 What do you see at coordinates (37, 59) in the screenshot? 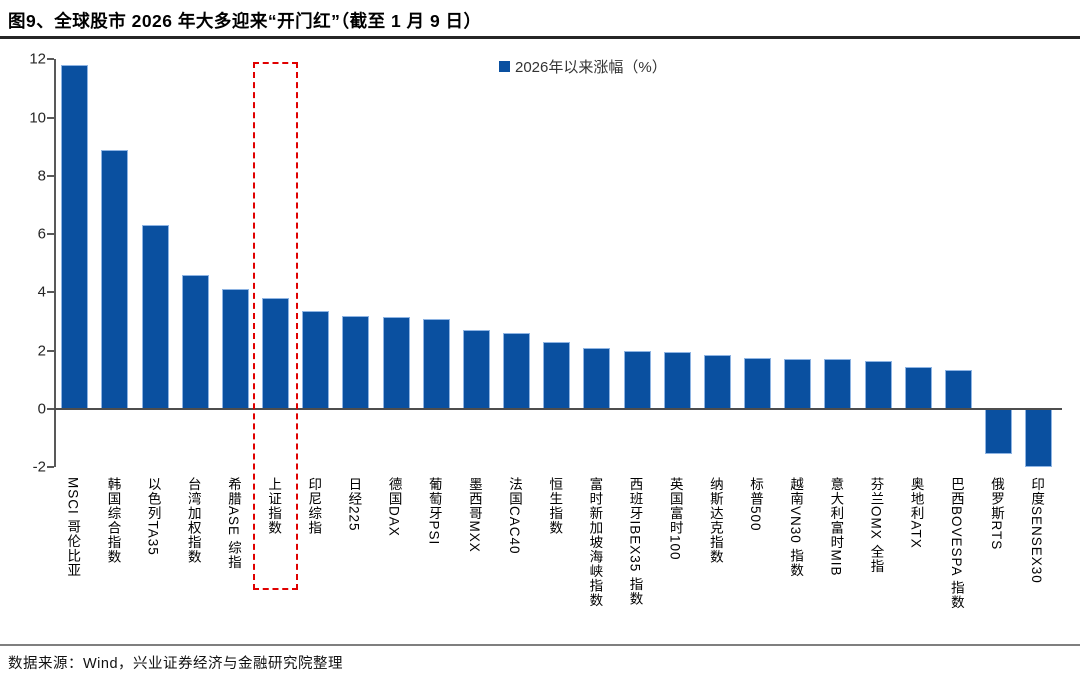
I see `y-tick-label: 12` at bounding box center [37, 59].